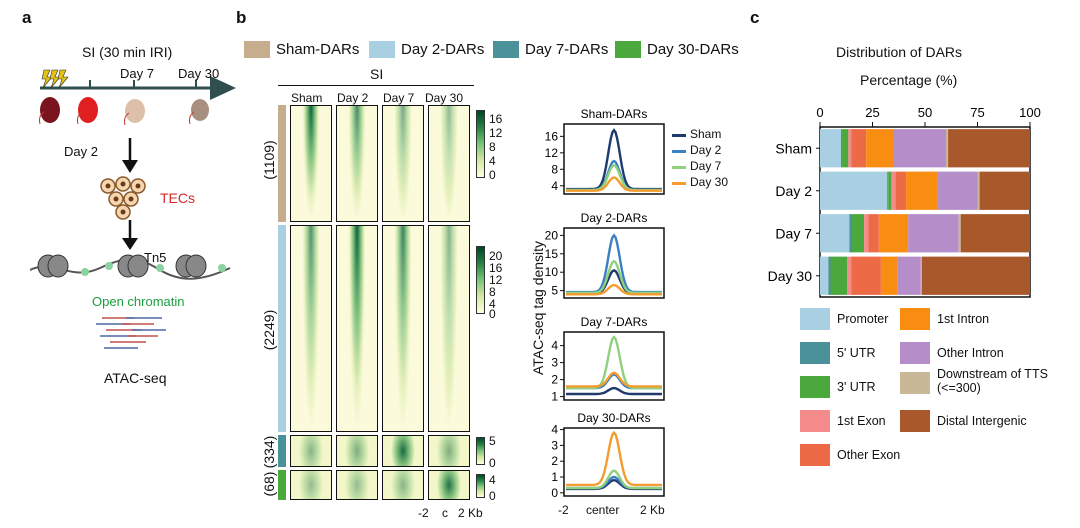  I want to click on colorbar-day30, so click(480, 486).